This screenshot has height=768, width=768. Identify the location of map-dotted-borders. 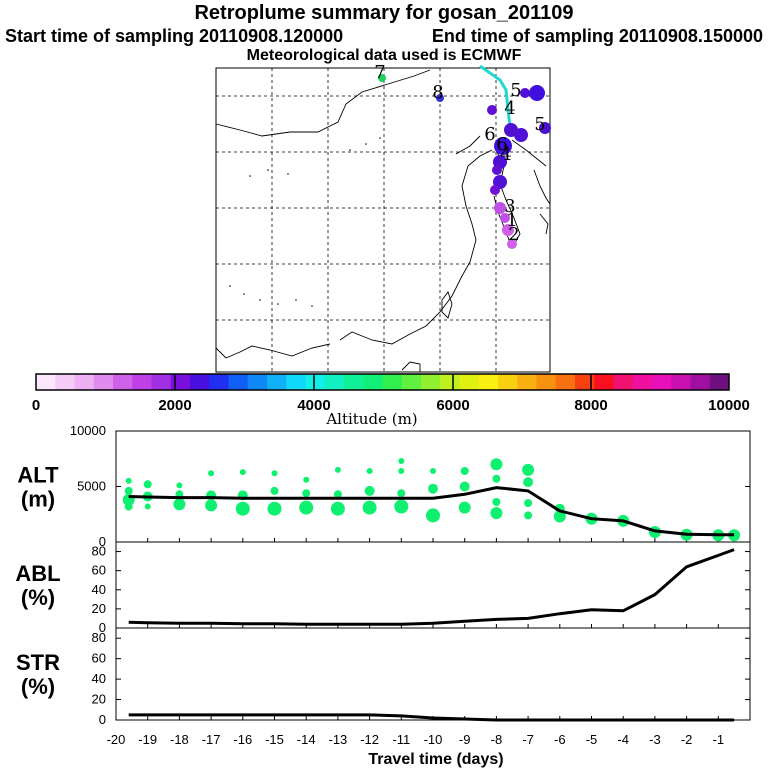
(305, 222).